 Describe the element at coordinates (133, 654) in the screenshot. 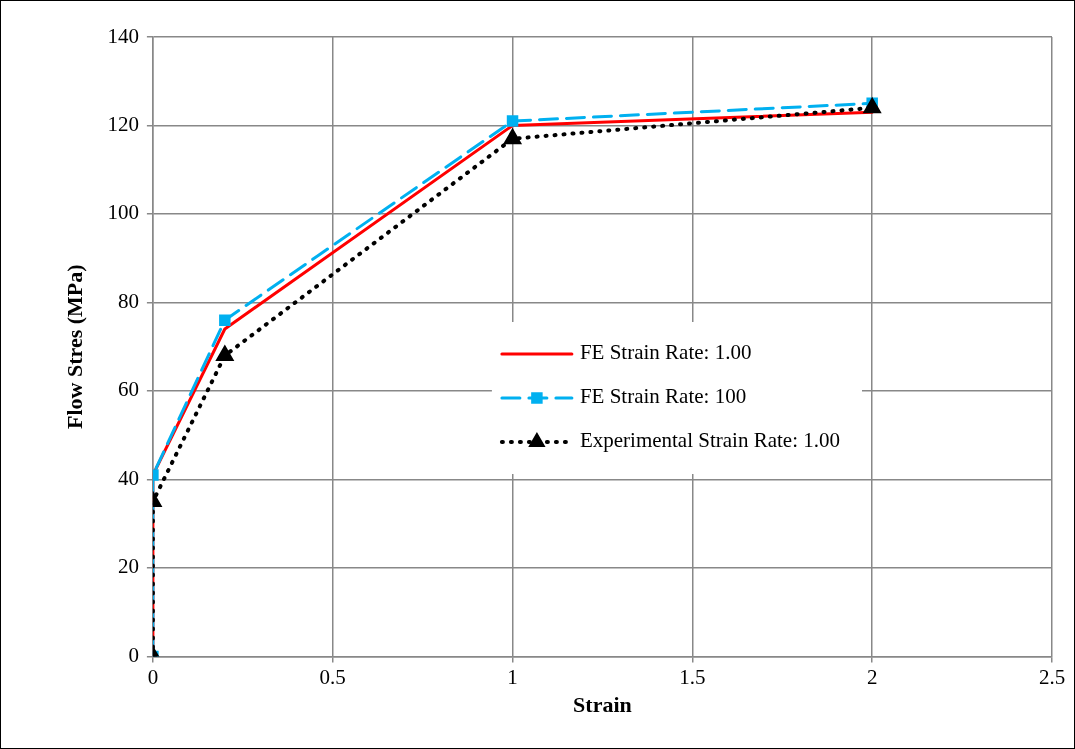

I see `y-tick-label: 0` at that location.